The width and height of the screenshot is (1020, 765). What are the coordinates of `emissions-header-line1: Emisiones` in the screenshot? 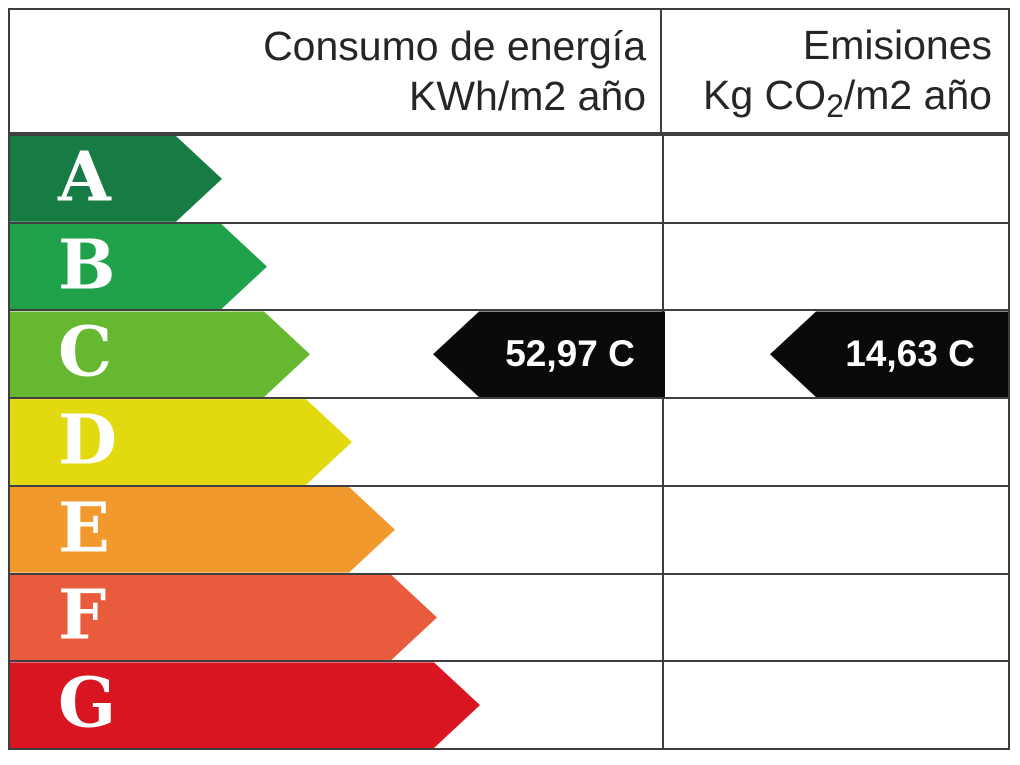 It's located at (897, 44).